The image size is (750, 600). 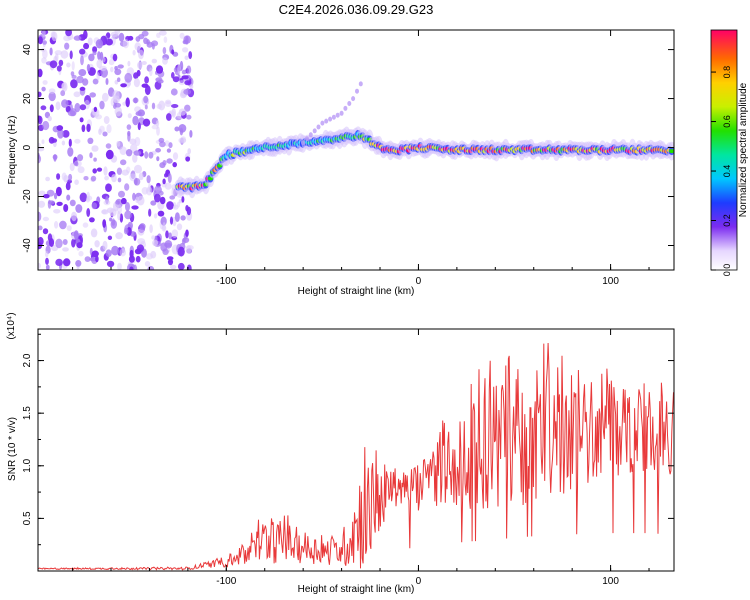 I want to click on x-tick-label: 100, so click(x=610, y=581).